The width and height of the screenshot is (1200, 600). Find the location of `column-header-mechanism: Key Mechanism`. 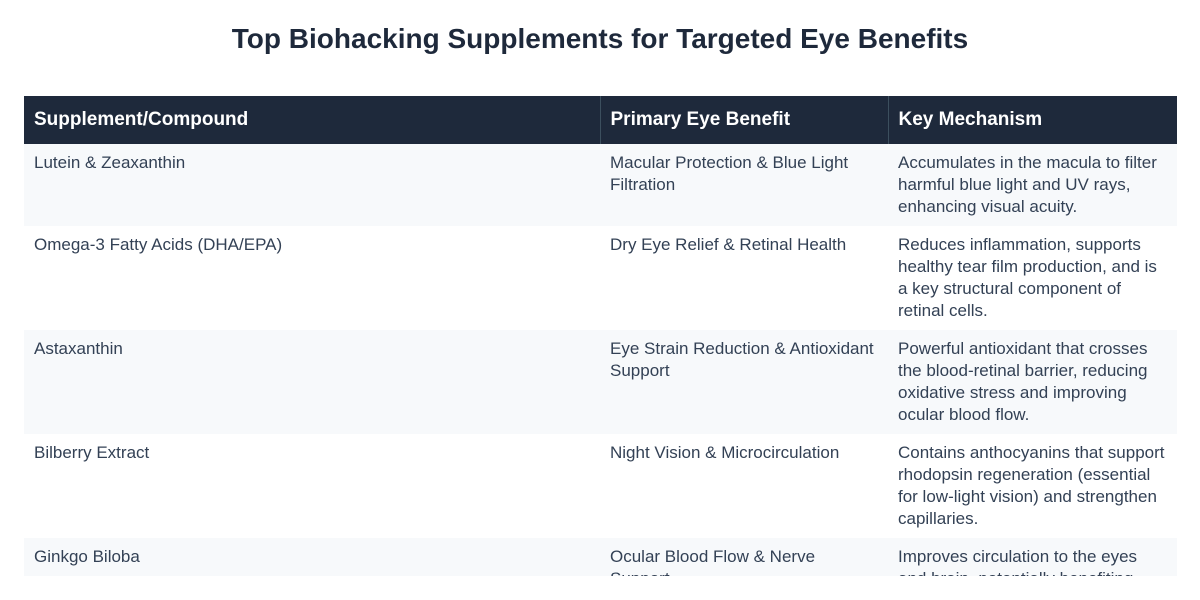

column-header-mechanism: Key Mechanism is located at coordinates (1032, 120).